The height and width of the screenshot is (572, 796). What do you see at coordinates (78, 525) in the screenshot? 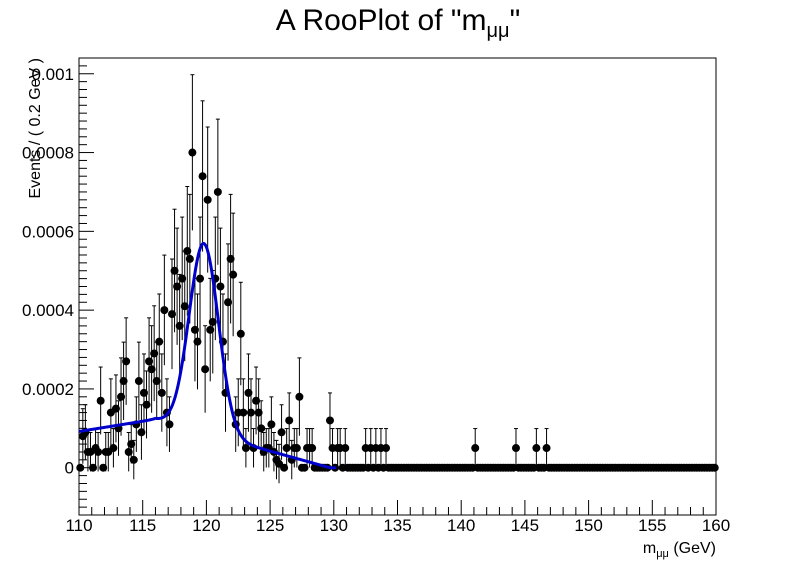
I see `x-tick-label: 110` at bounding box center [78, 525].